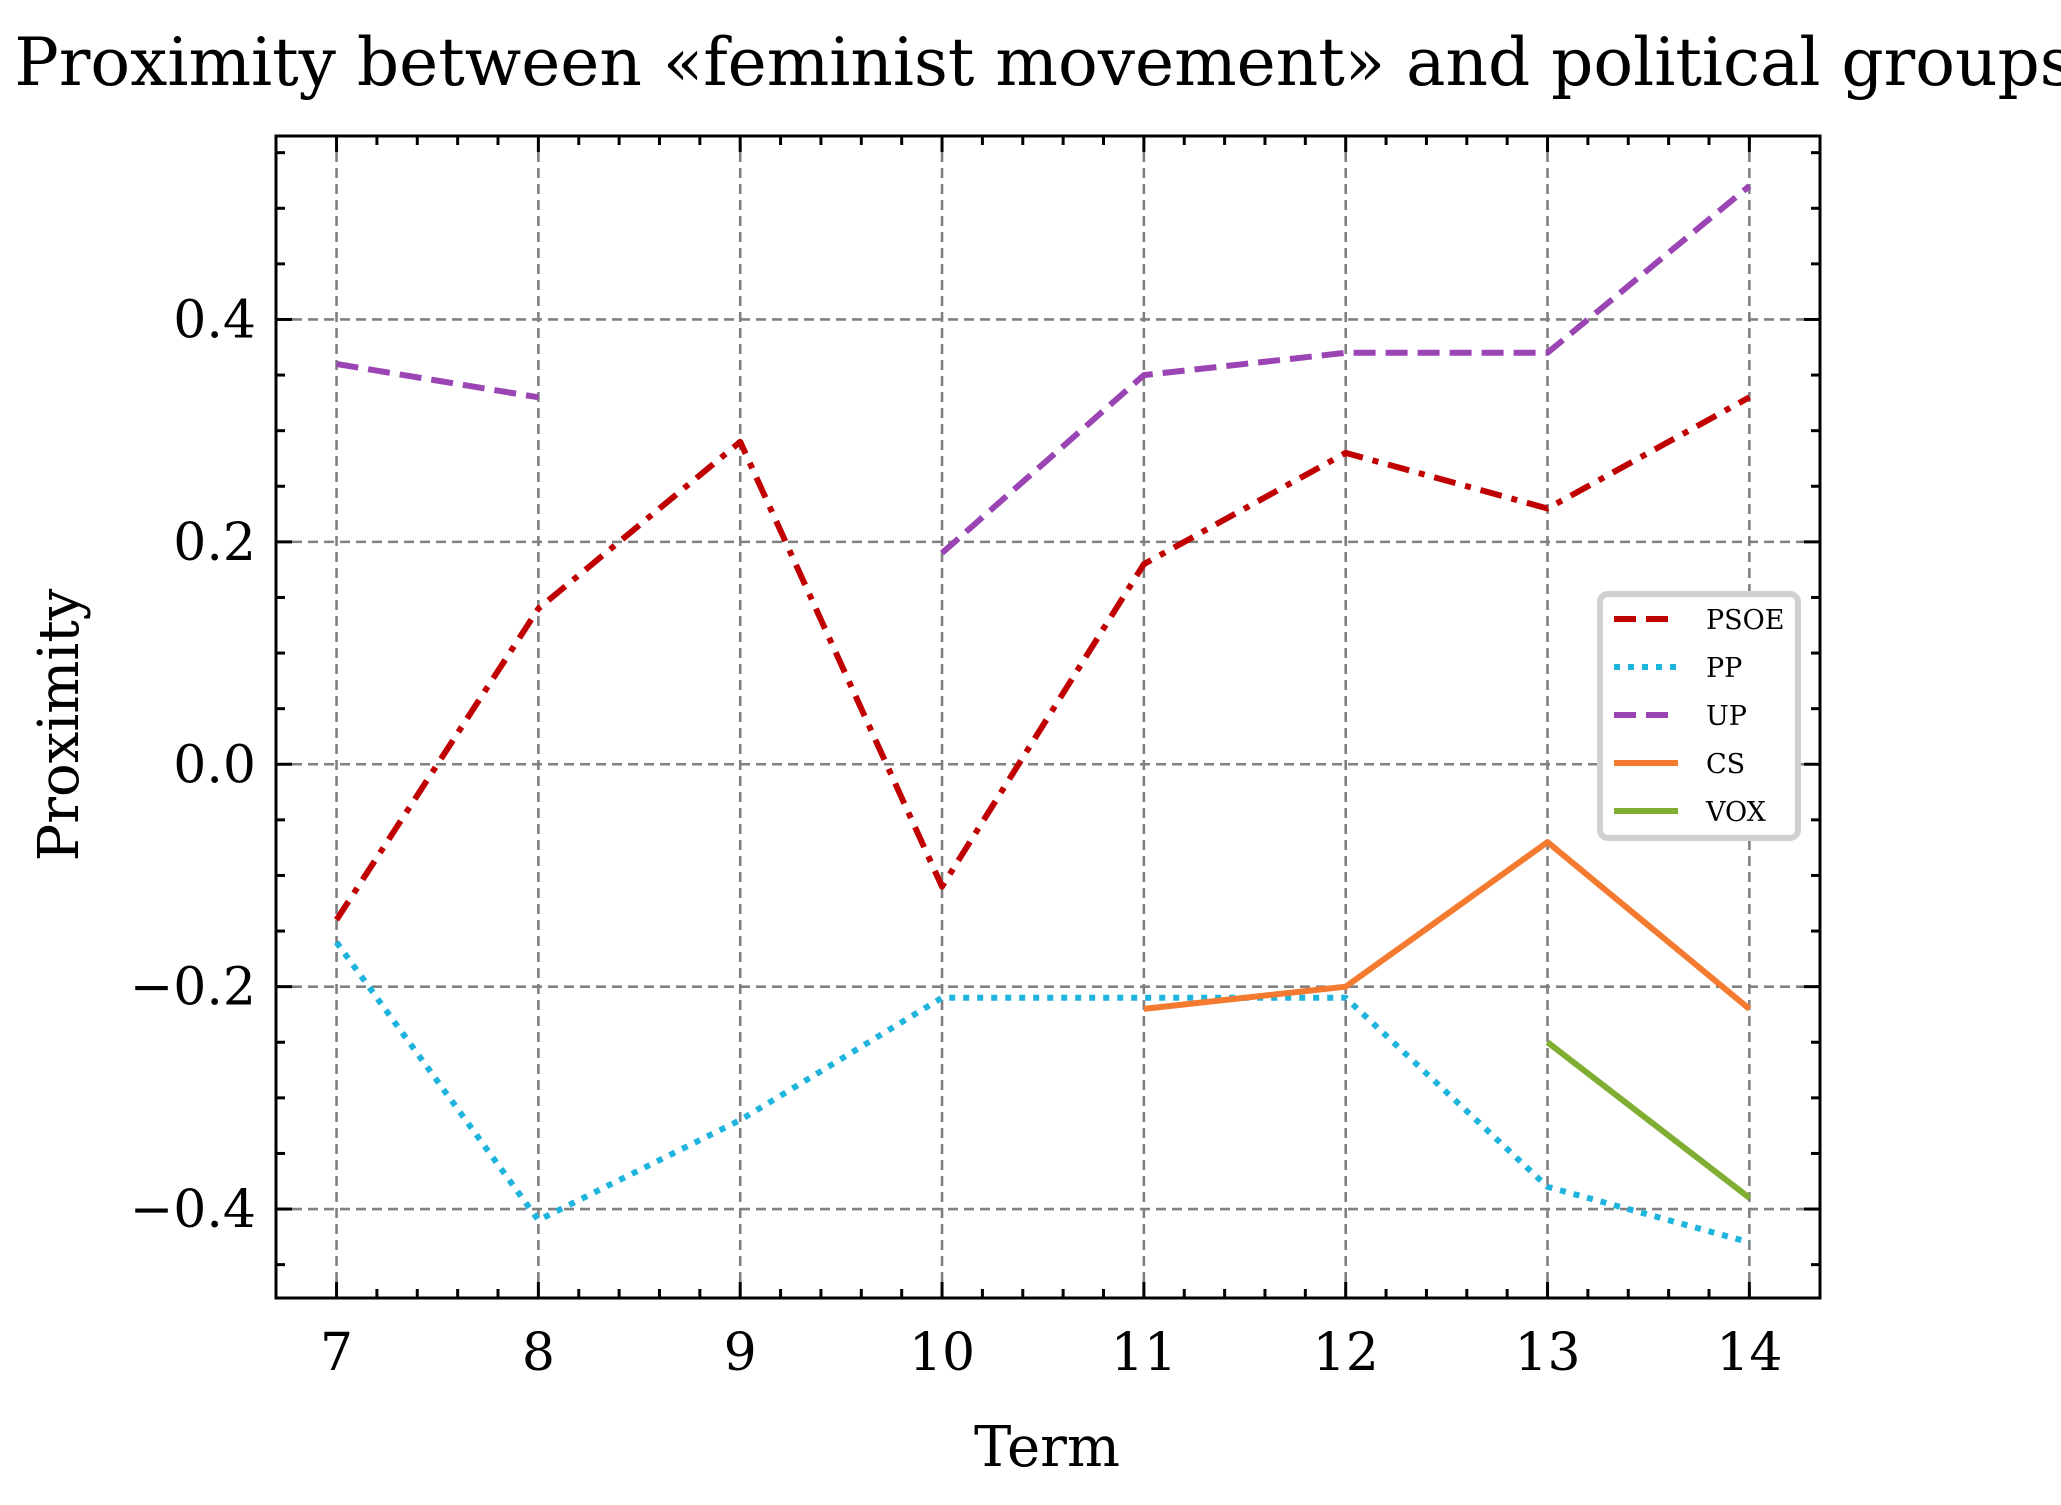 This screenshot has height=1505, width=2061. Describe the element at coordinates (1725, 764) in the screenshot. I see `legend-label-cs: CS` at that location.